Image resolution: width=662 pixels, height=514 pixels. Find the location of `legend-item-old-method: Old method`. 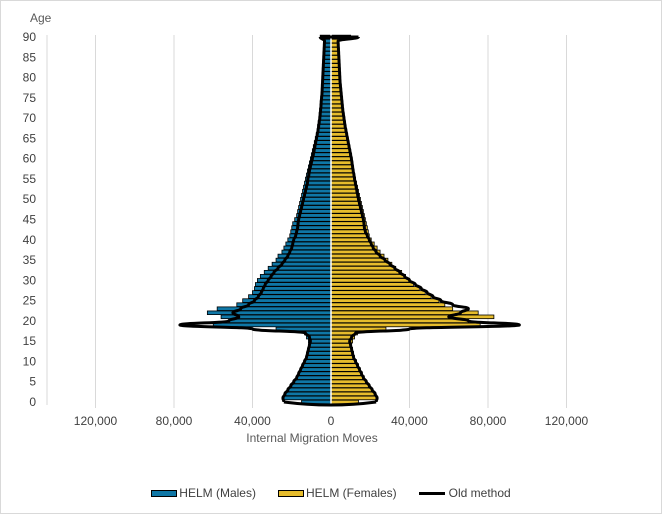

legend-item-old-method: Old method is located at coordinates (464, 493).